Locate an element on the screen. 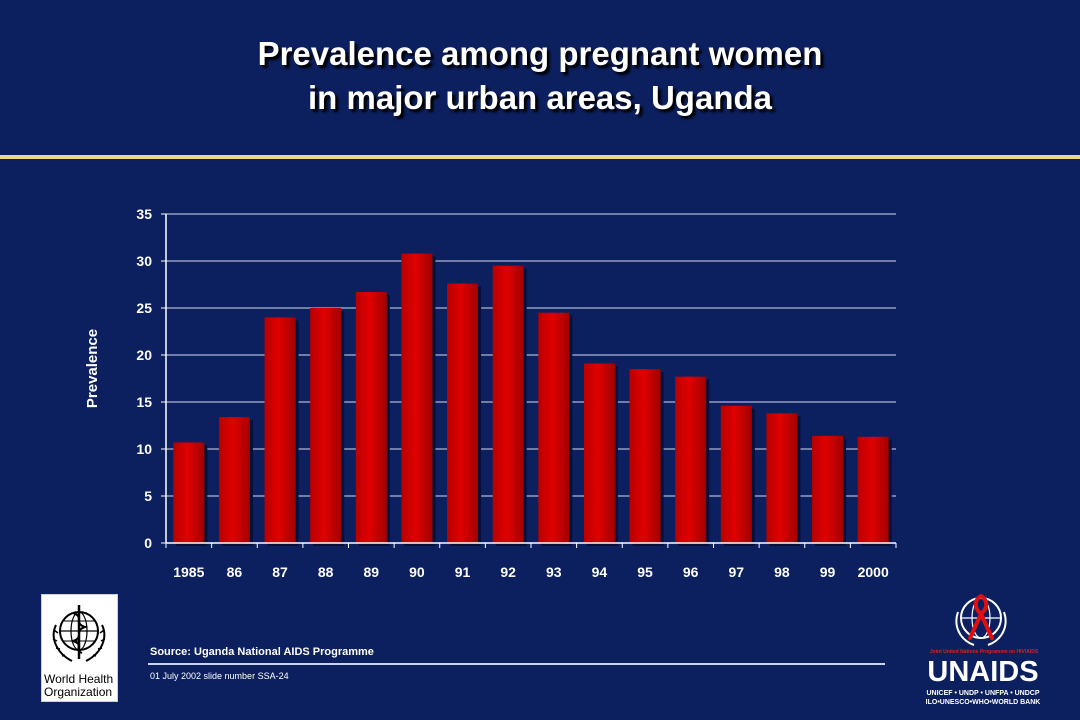  unaids-name: UNAIDS is located at coordinates (983, 672).